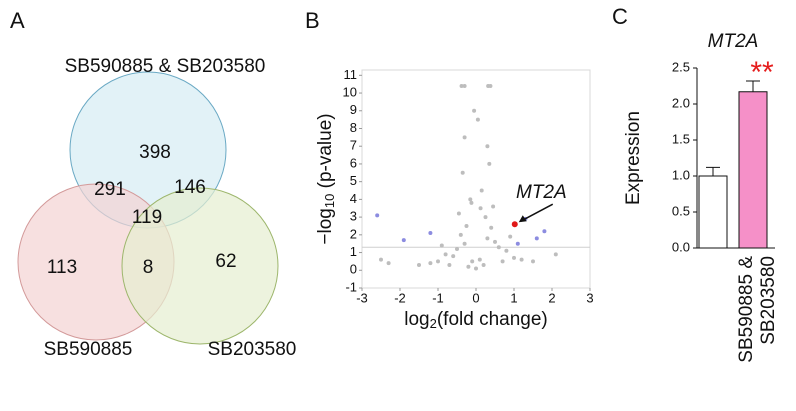  Describe the element at coordinates (551, 297) in the screenshot. I see `x-tick-label: 2` at that location.